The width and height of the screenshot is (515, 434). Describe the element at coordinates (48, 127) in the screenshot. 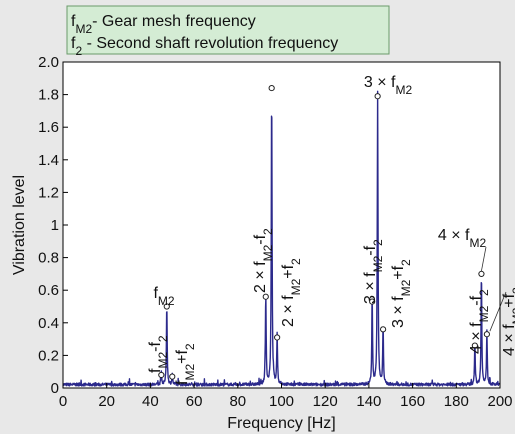

I see `y-tick-label: 1.6` at that location.